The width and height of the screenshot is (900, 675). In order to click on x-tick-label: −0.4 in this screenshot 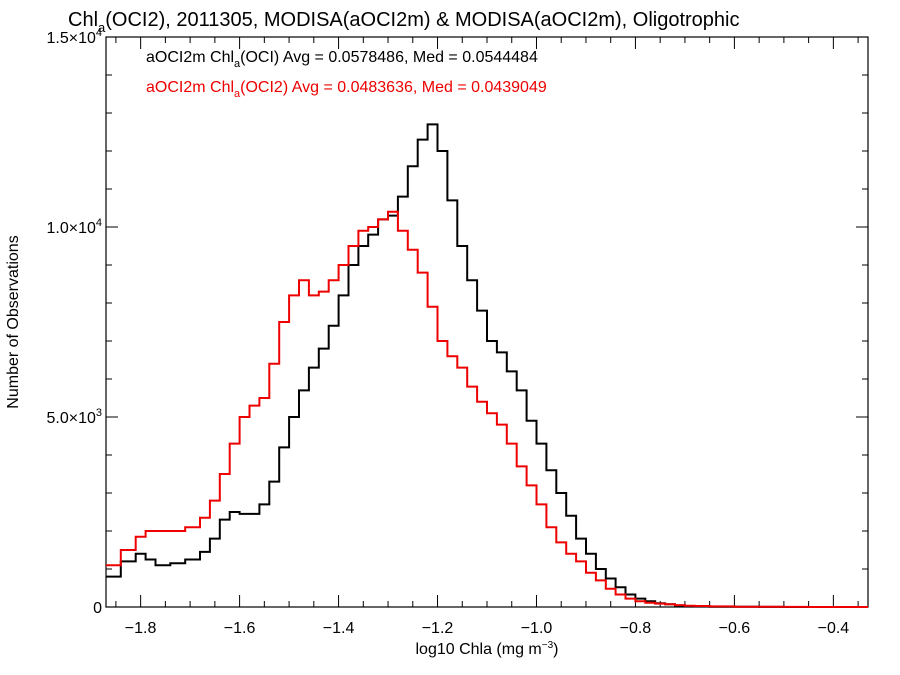, I will do `click(834, 628)`.